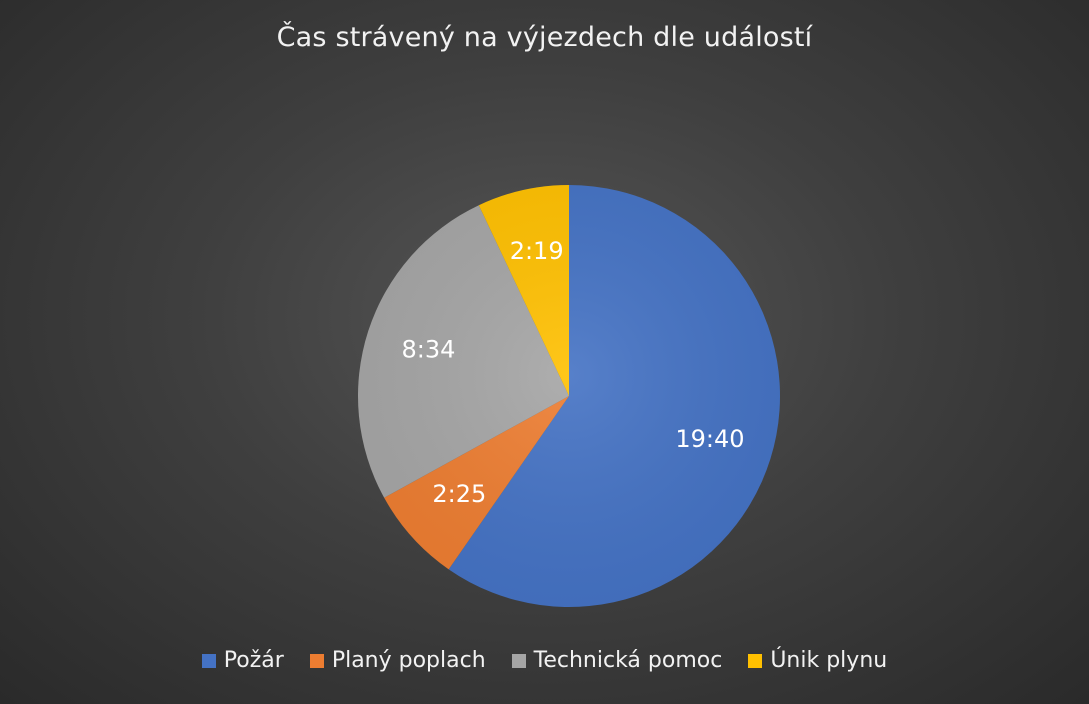 The height and width of the screenshot is (704, 1089). What do you see at coordinates (429, 350) in the screenshot?
I see `slice-data-label-3: 8:34` at bounding box center [429, 350].